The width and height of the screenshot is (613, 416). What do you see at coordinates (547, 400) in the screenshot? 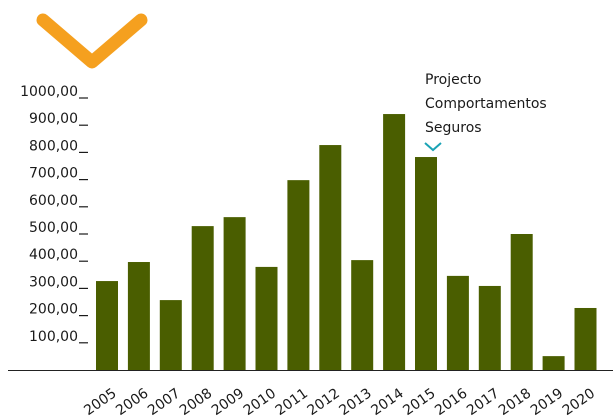
I see `x-tick-label: 2019` at bounding box center [547, 400].